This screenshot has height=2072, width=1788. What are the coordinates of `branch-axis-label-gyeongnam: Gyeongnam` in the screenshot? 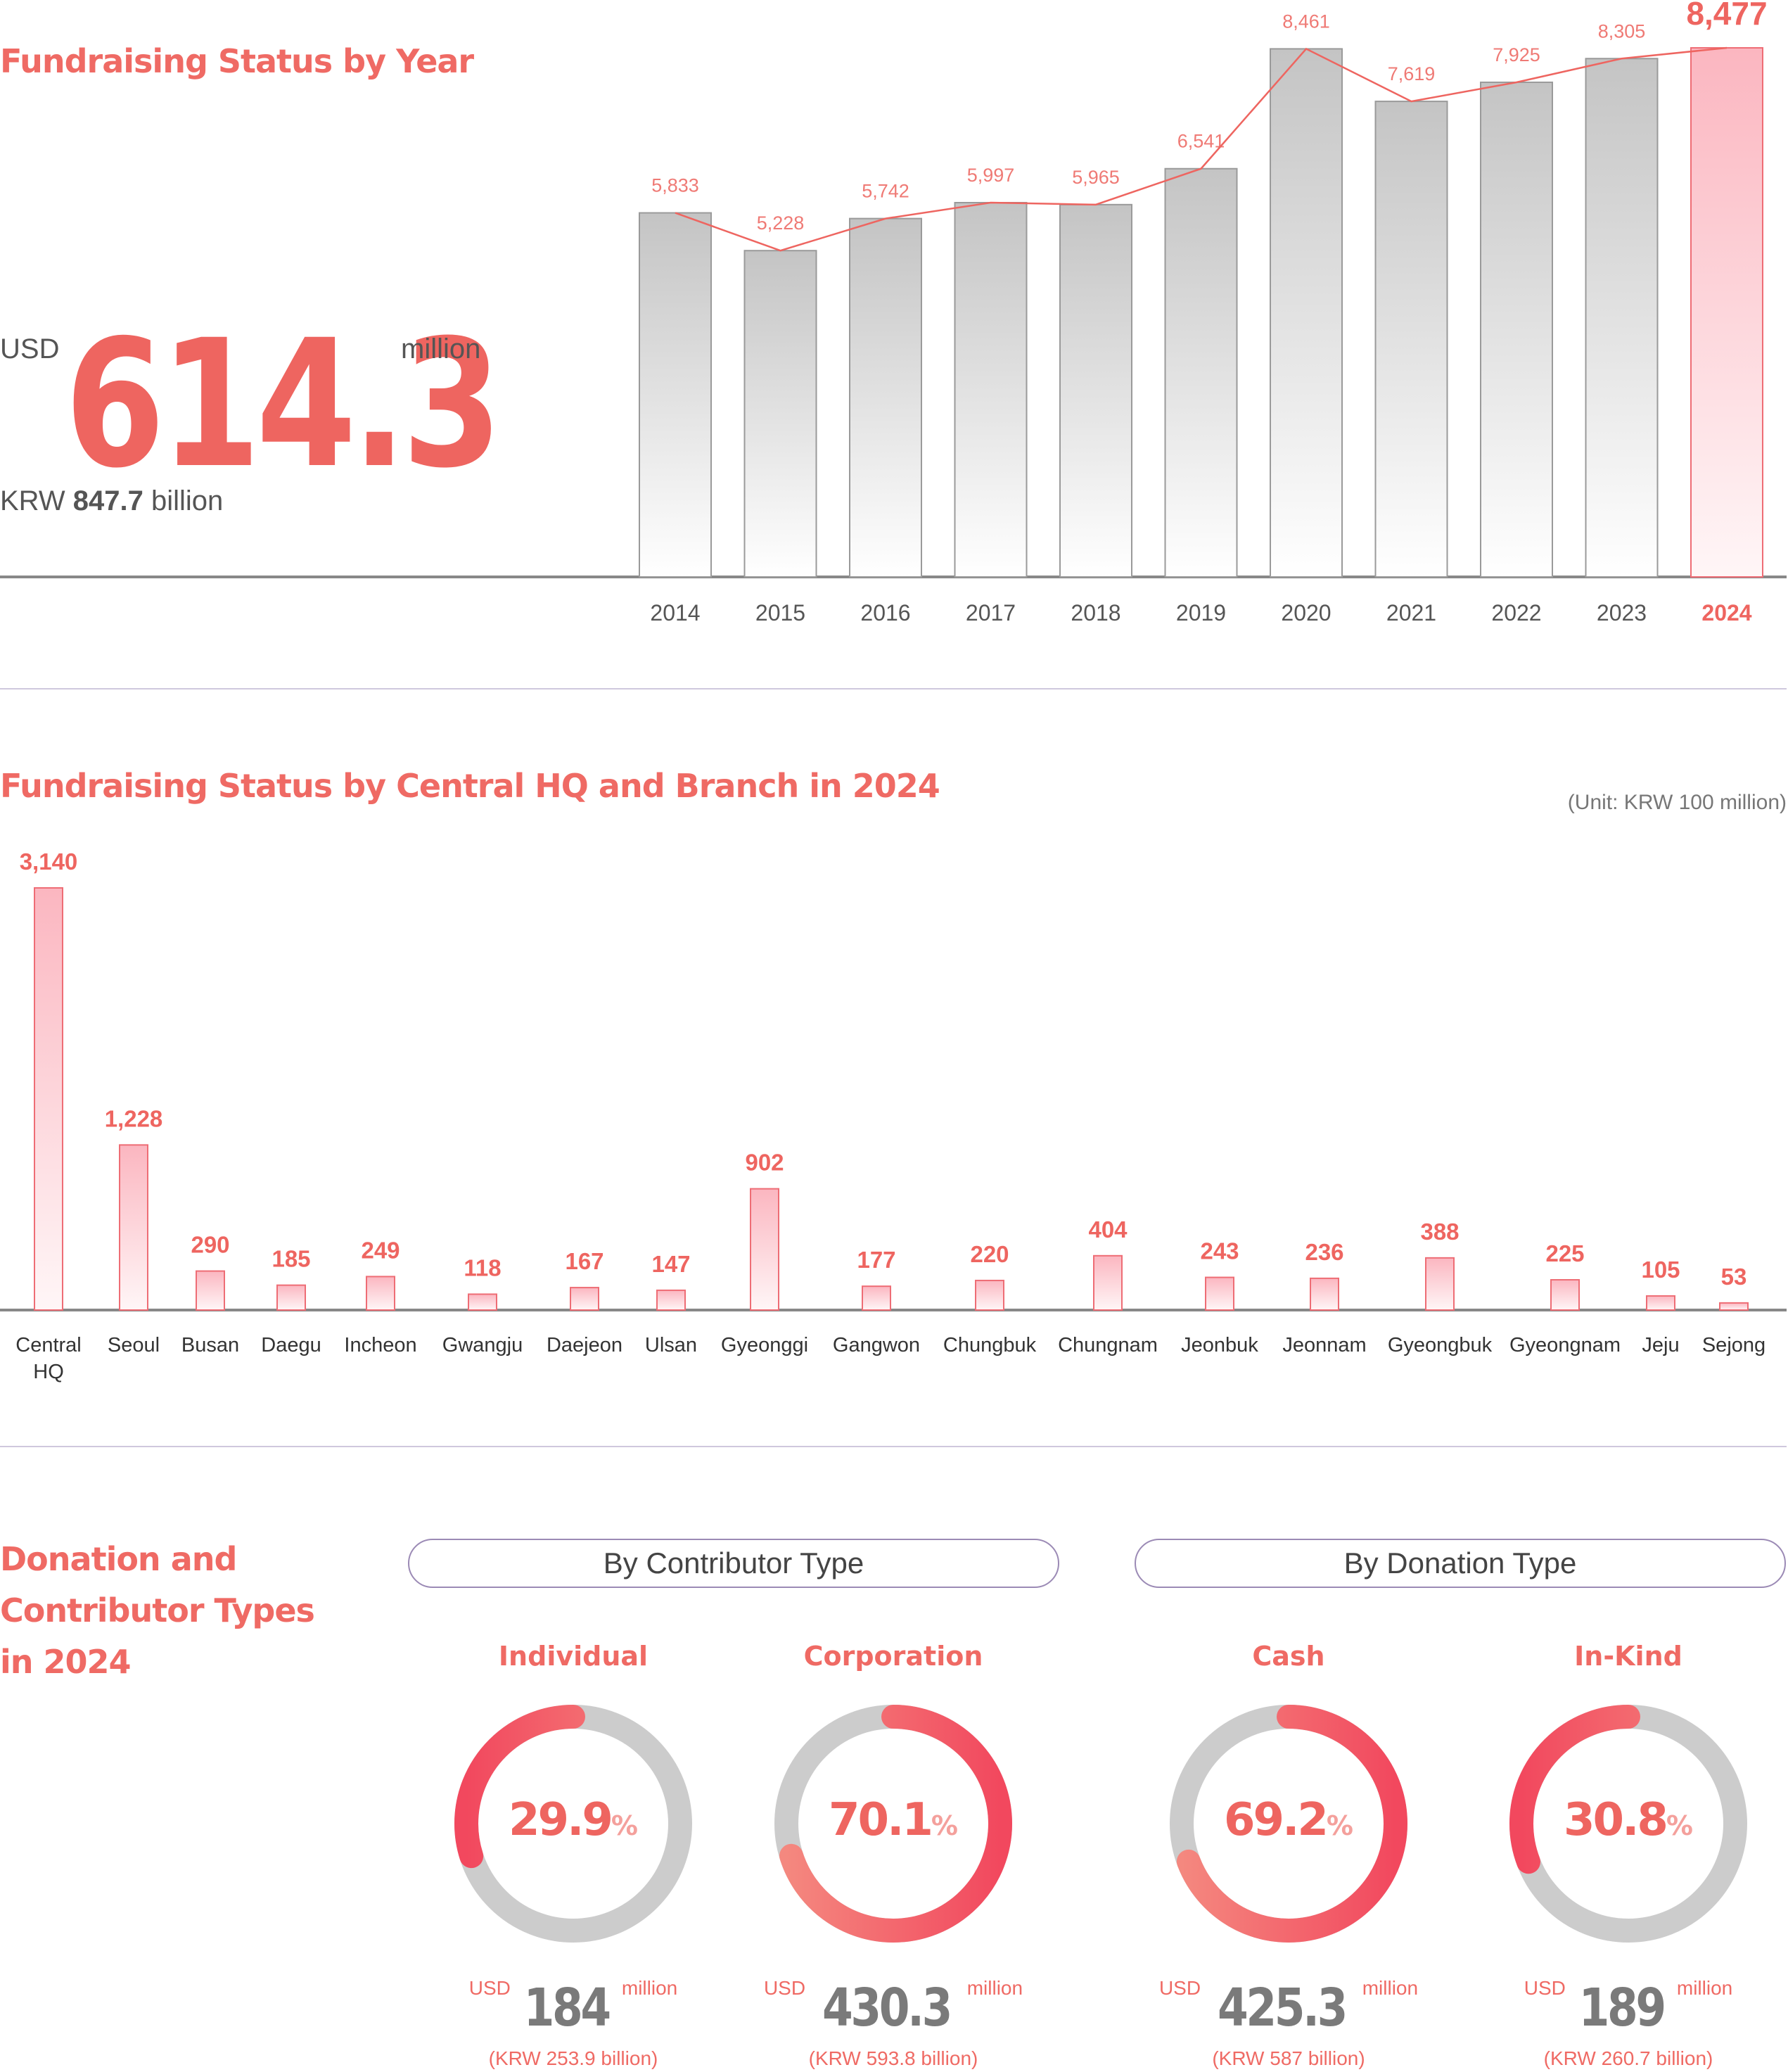 It's located at (1565, 1345).